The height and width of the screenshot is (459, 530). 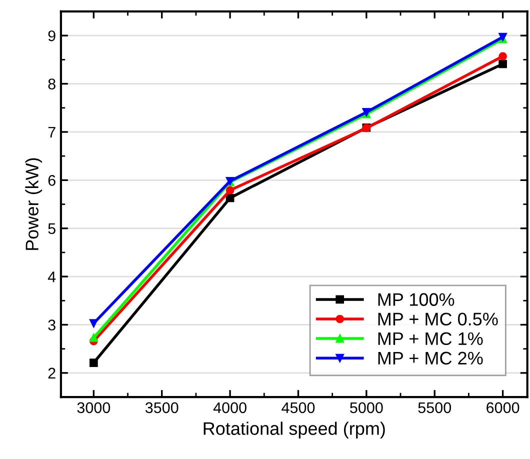 What do you see at coordinates (52, 325) in the screenshot?
I see `y-tick-label: 3` at bounding box center [52, 325].